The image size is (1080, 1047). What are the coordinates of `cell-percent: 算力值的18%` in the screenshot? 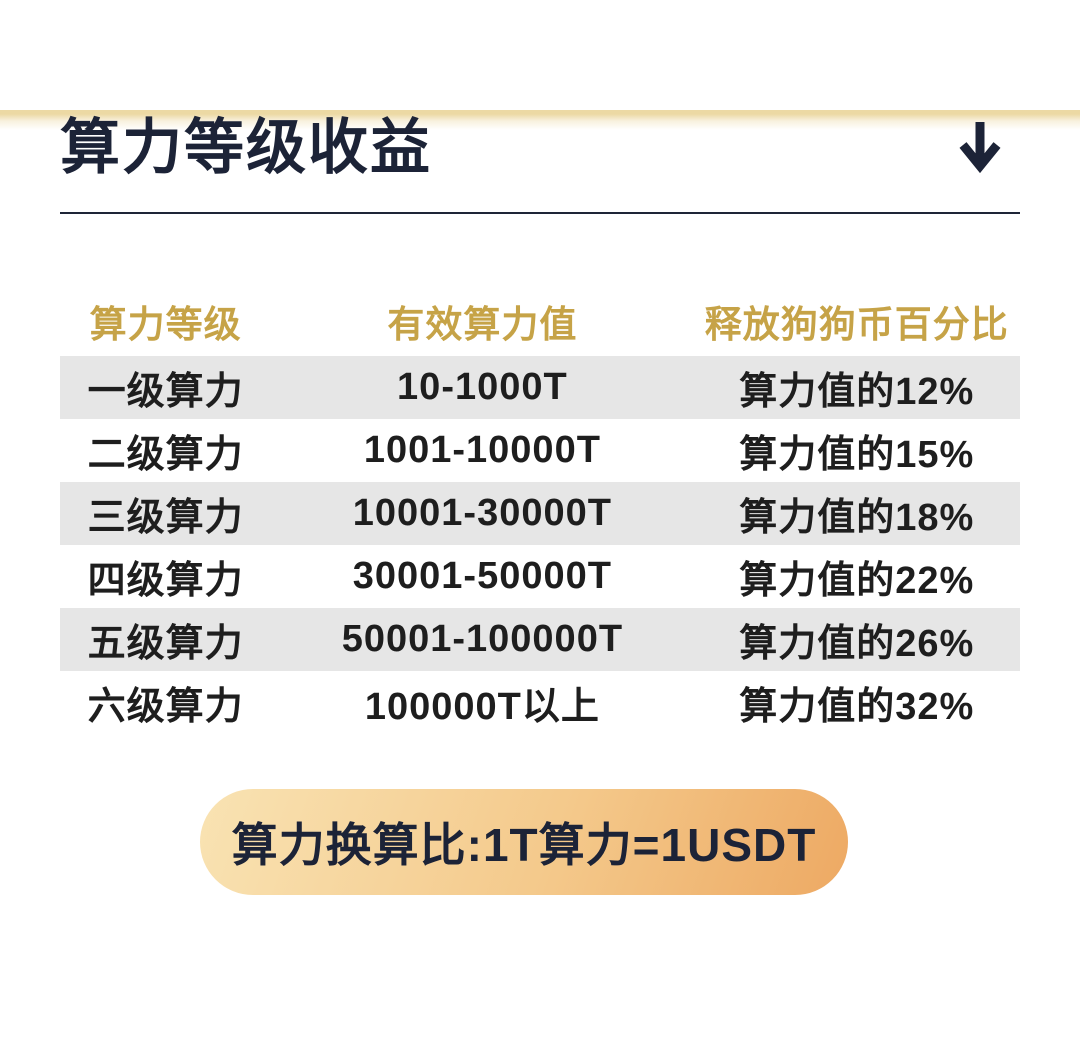 It's located at (857, 518).